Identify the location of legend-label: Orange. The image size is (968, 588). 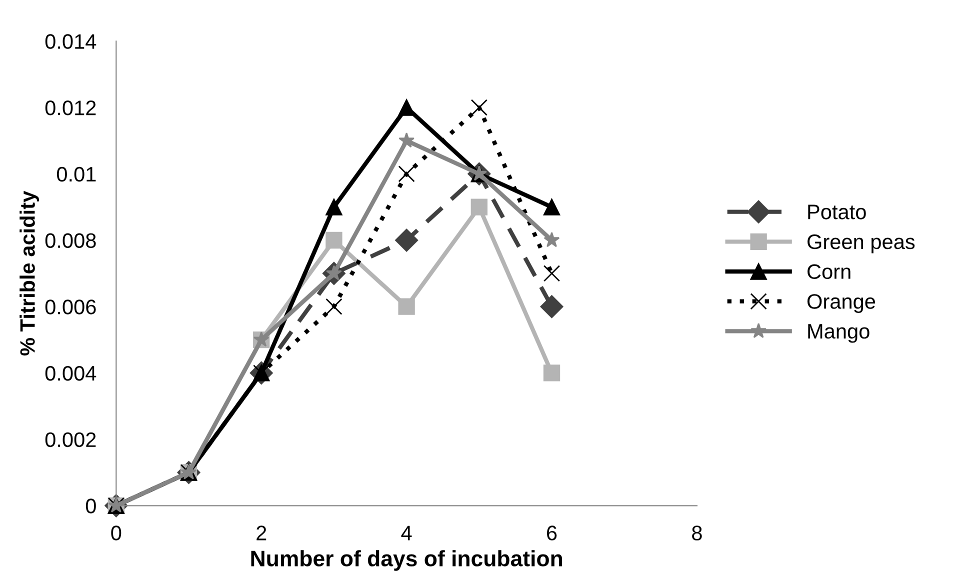
(841, 303).